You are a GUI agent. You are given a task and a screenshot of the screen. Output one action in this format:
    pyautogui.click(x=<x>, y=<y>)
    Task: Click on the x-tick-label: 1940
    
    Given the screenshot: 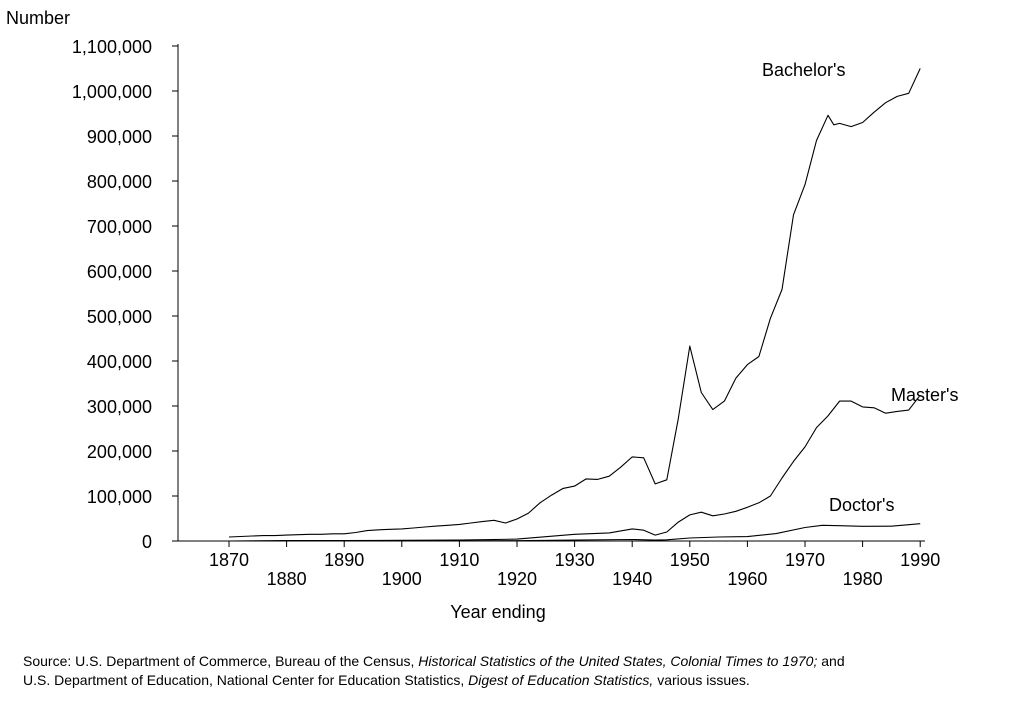 What is the action you would take?
    pyautogui.click(x=632, y=579)
    